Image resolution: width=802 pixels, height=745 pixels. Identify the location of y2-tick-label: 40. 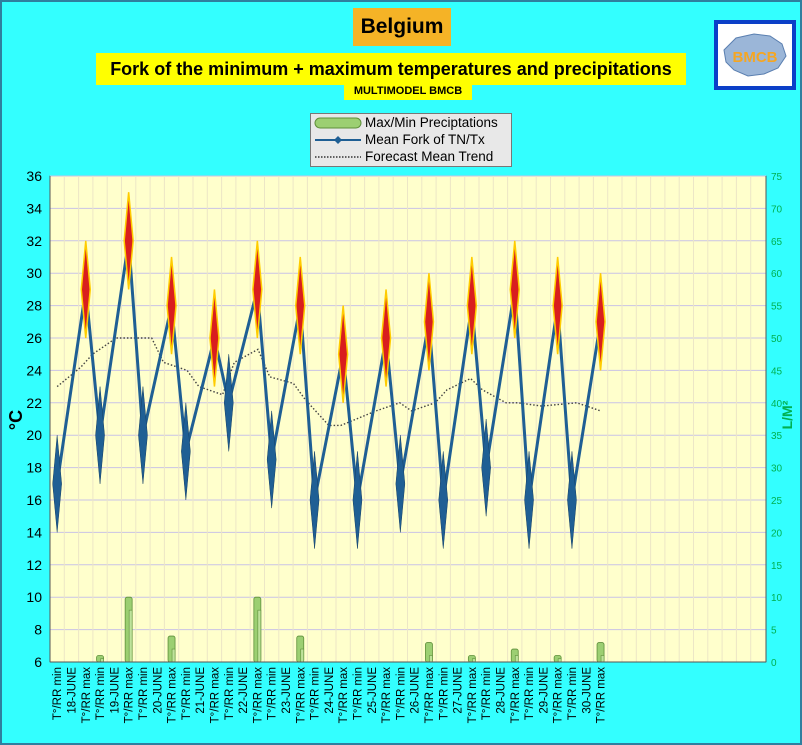
(777, 404).